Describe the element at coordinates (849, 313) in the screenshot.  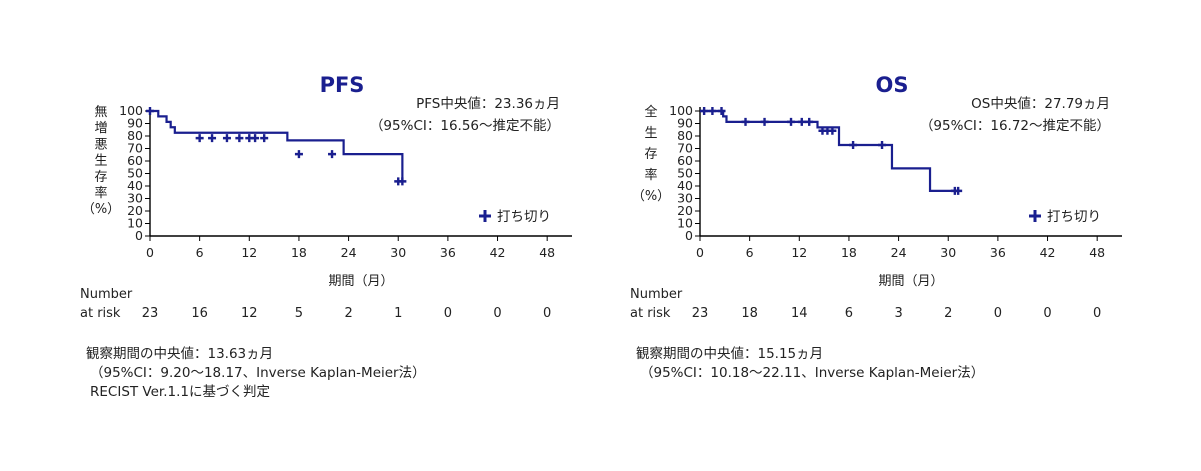
I see `risk-count: 6` at that location.